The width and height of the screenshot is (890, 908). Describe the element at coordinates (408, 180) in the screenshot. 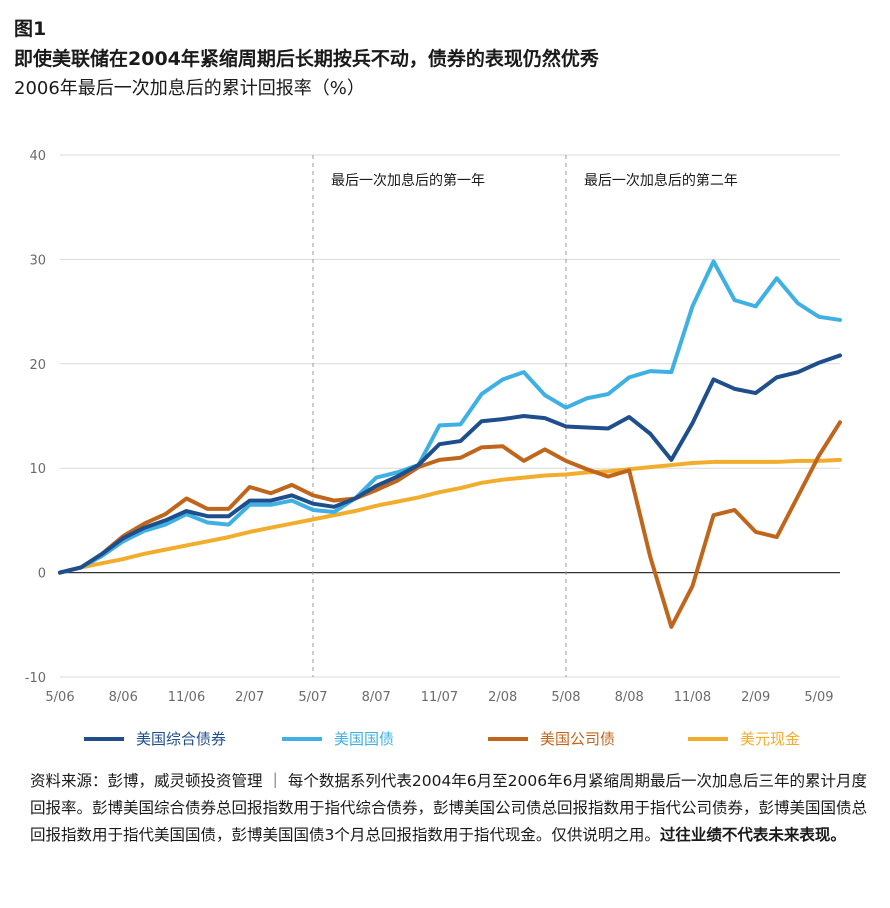

I see `period-annotation: 最后一次加息后的第一年` at that location.